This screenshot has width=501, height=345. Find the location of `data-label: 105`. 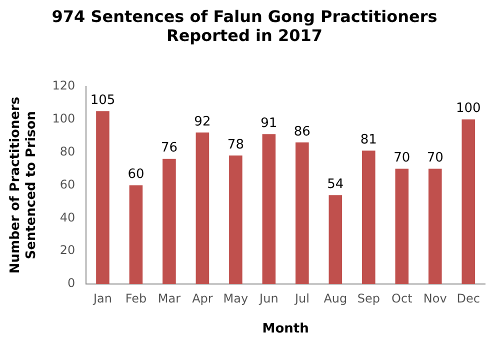

data-label: 105 is located at coordinates (103, 100).